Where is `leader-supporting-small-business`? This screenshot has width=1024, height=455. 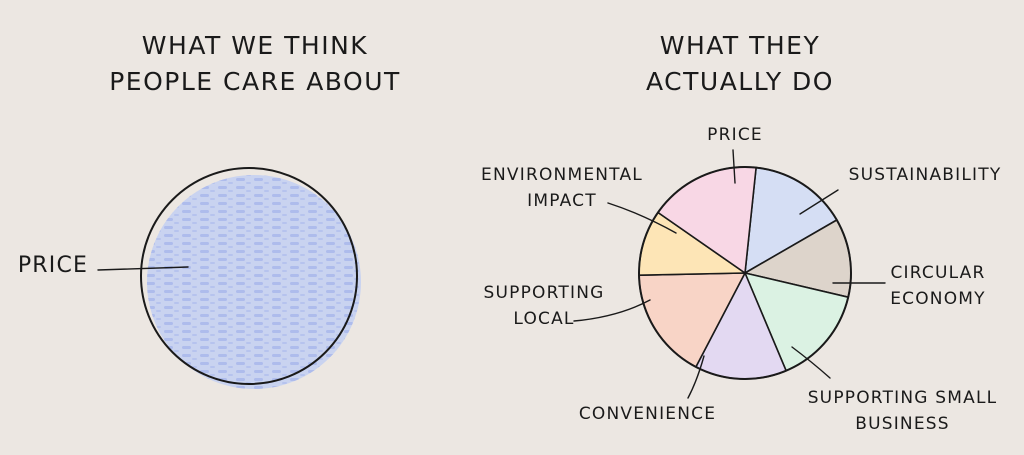 leader-supporting-small-business is located at coordinates (811, 362).